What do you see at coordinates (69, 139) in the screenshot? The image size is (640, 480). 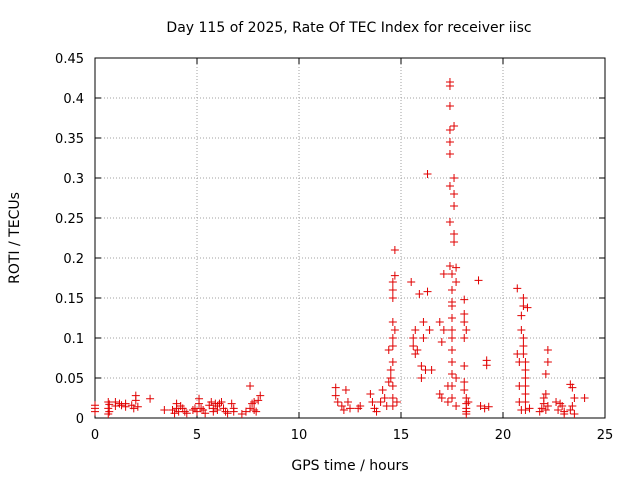 I see `y-tick-label: 0.35` at bounding box center [69, 139].